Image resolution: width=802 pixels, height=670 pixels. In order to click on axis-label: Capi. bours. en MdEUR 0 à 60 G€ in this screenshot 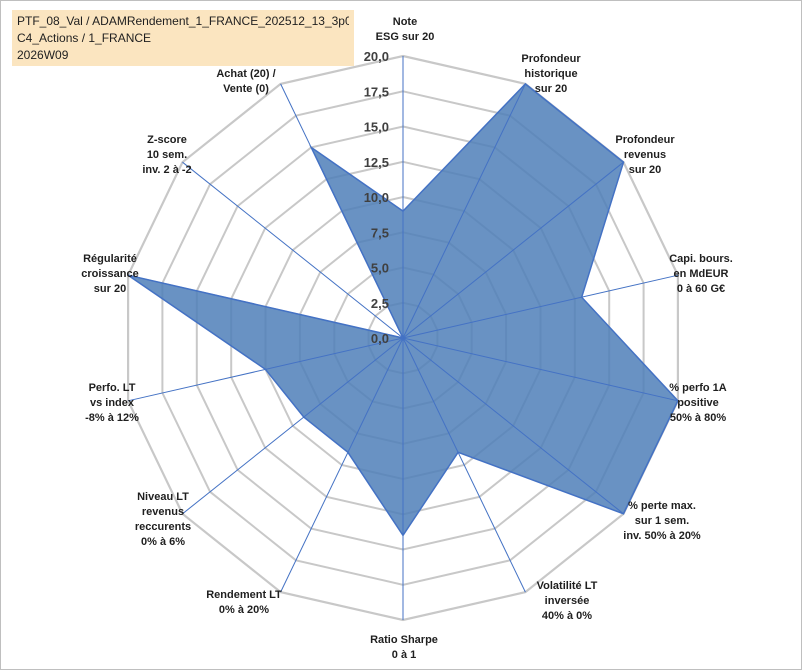, I will do `click(701, 274)`.